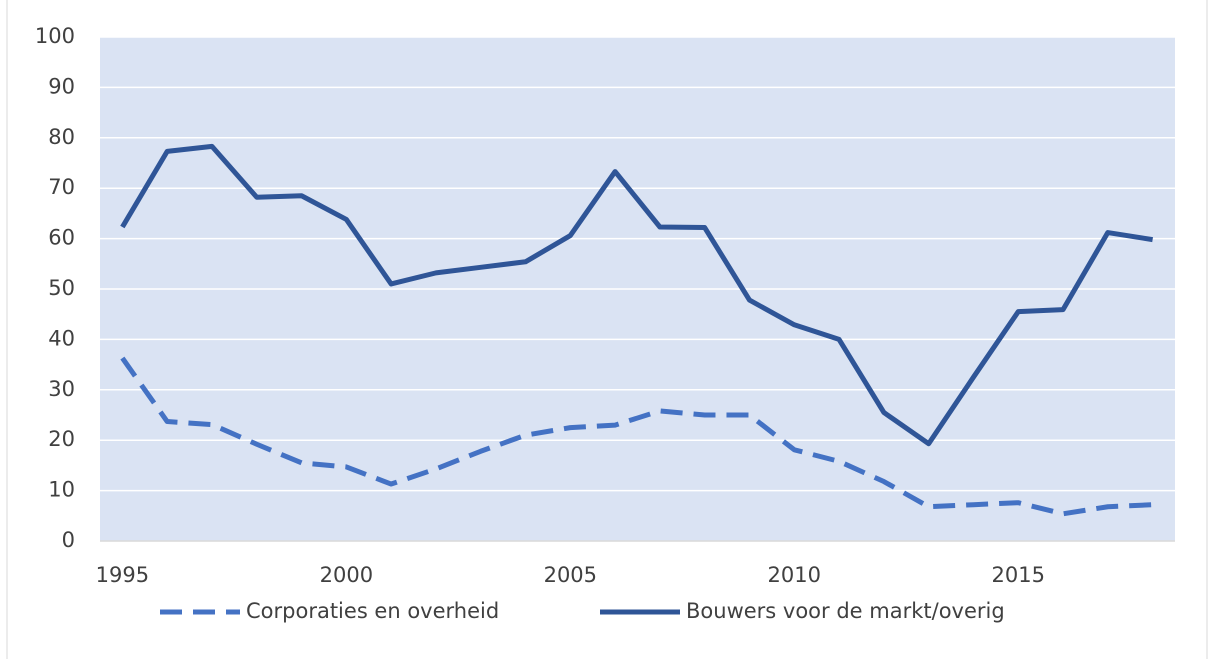 This screenshot has height=663, width=1212. Describe the element at coordinates (122, 575) in the screenshot. I see `x-tick-label: 1995` at that location.